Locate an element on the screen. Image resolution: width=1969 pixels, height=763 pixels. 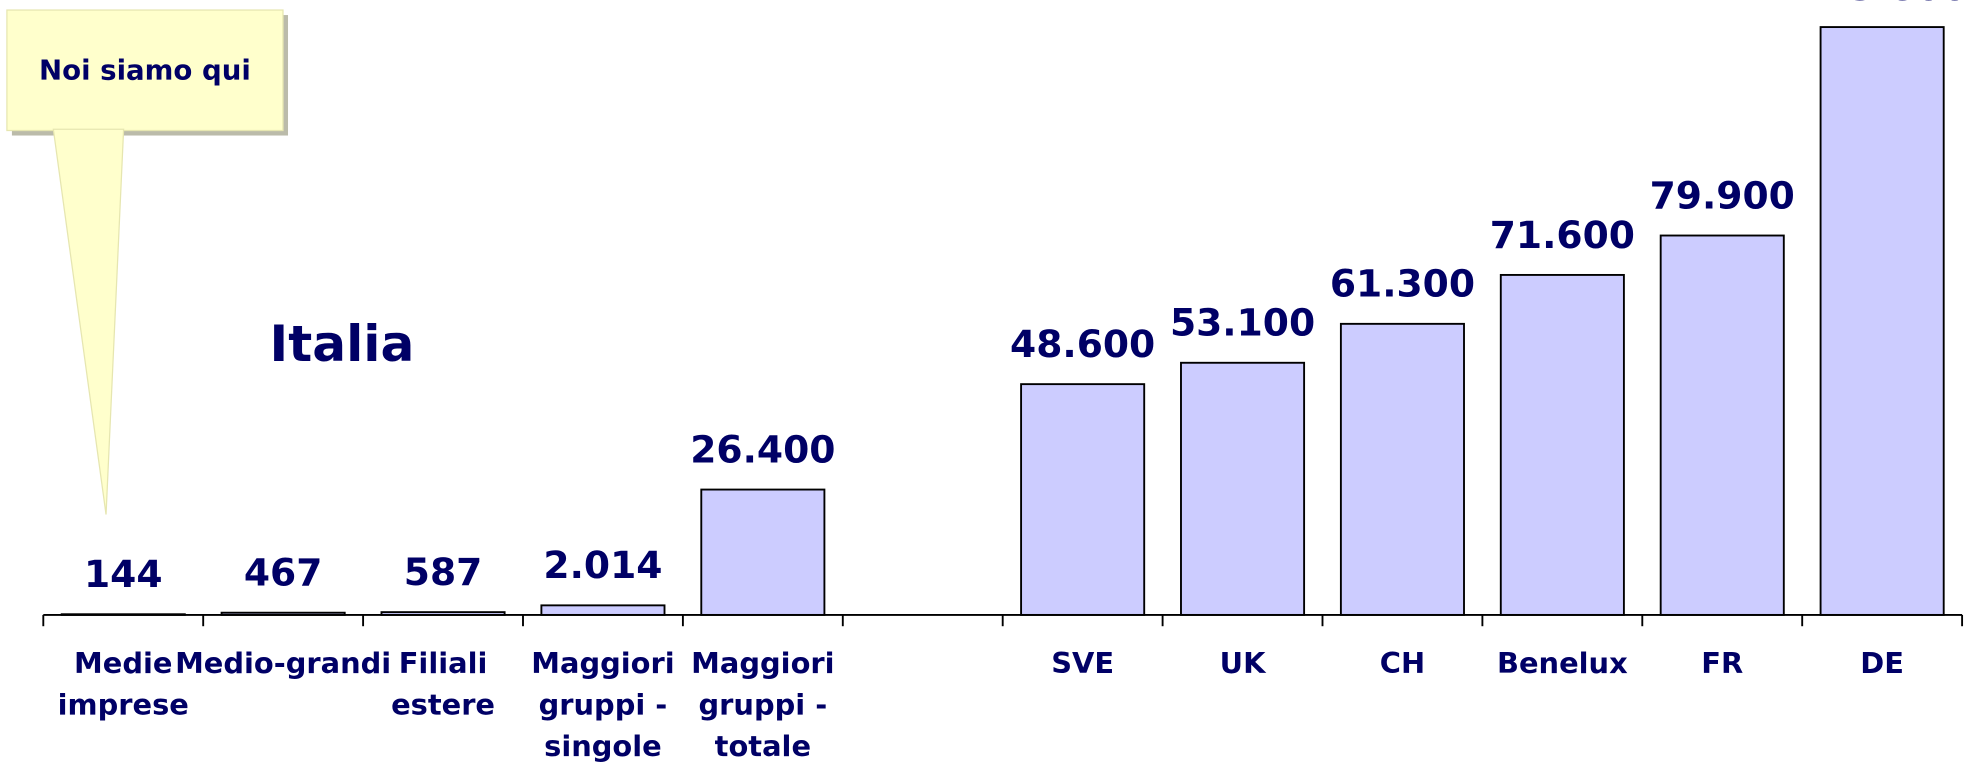
callout-box is located at coordinates (145, 70).